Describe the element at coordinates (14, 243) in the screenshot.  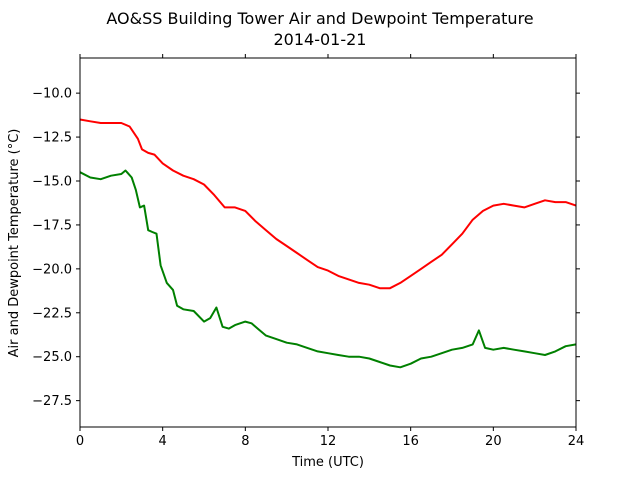
I see `y-axis-label: Air and Dewpoint Temperature (°C)` at that location.